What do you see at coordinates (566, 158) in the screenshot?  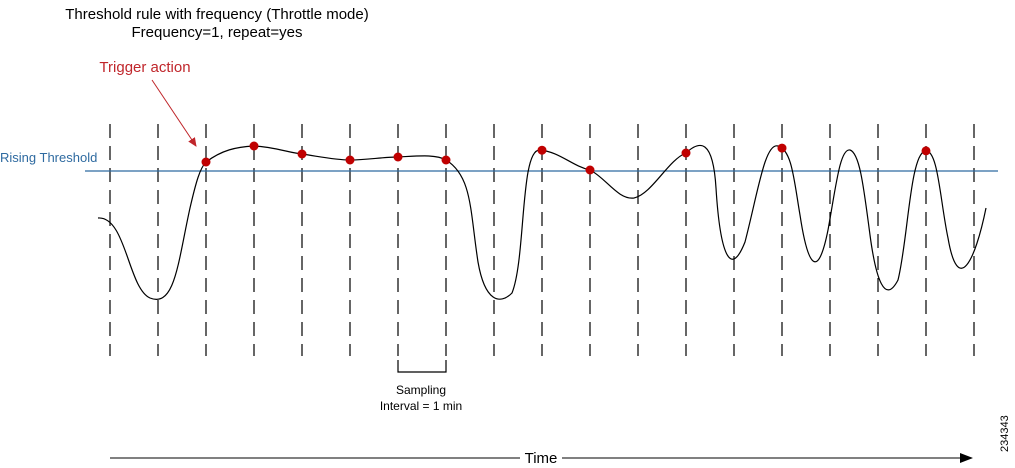 I see `trigger-points` at bounding box center [566, 158].